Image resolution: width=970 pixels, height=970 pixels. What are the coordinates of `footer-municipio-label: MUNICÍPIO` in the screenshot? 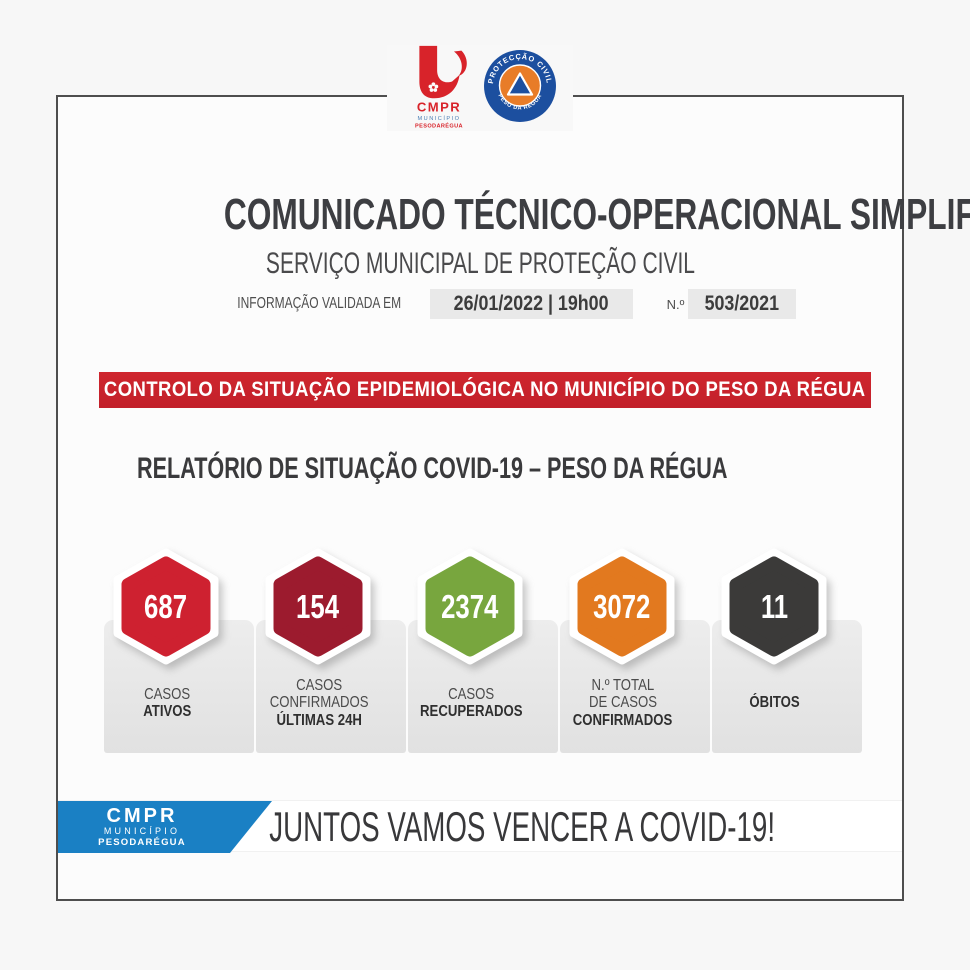 It's located at (142, 831).